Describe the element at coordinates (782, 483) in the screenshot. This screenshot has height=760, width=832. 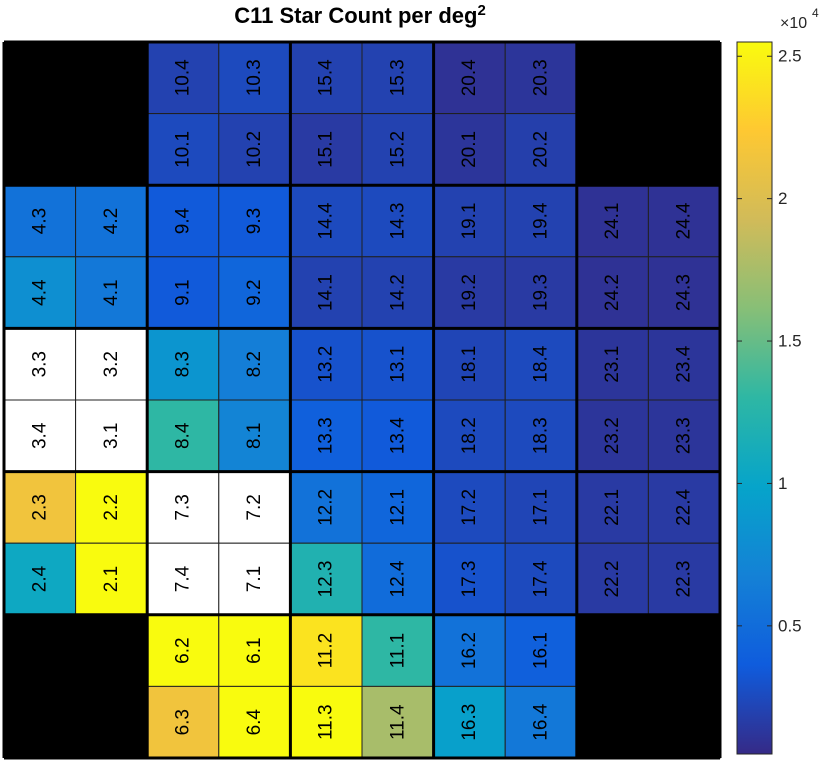
I see `colorbar-tick-label: 1` at that location.